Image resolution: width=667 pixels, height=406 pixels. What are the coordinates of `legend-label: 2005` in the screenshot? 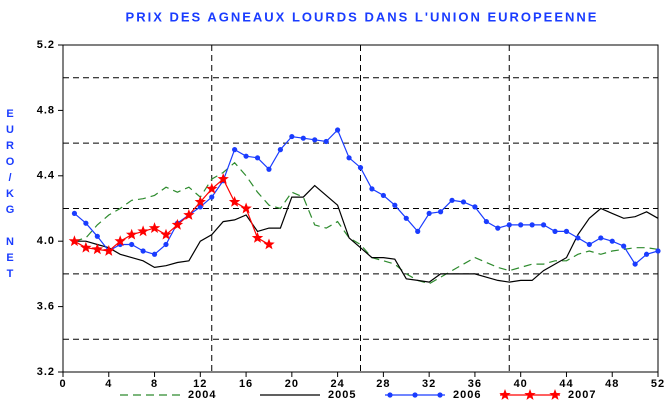 It's located at (342, 395).